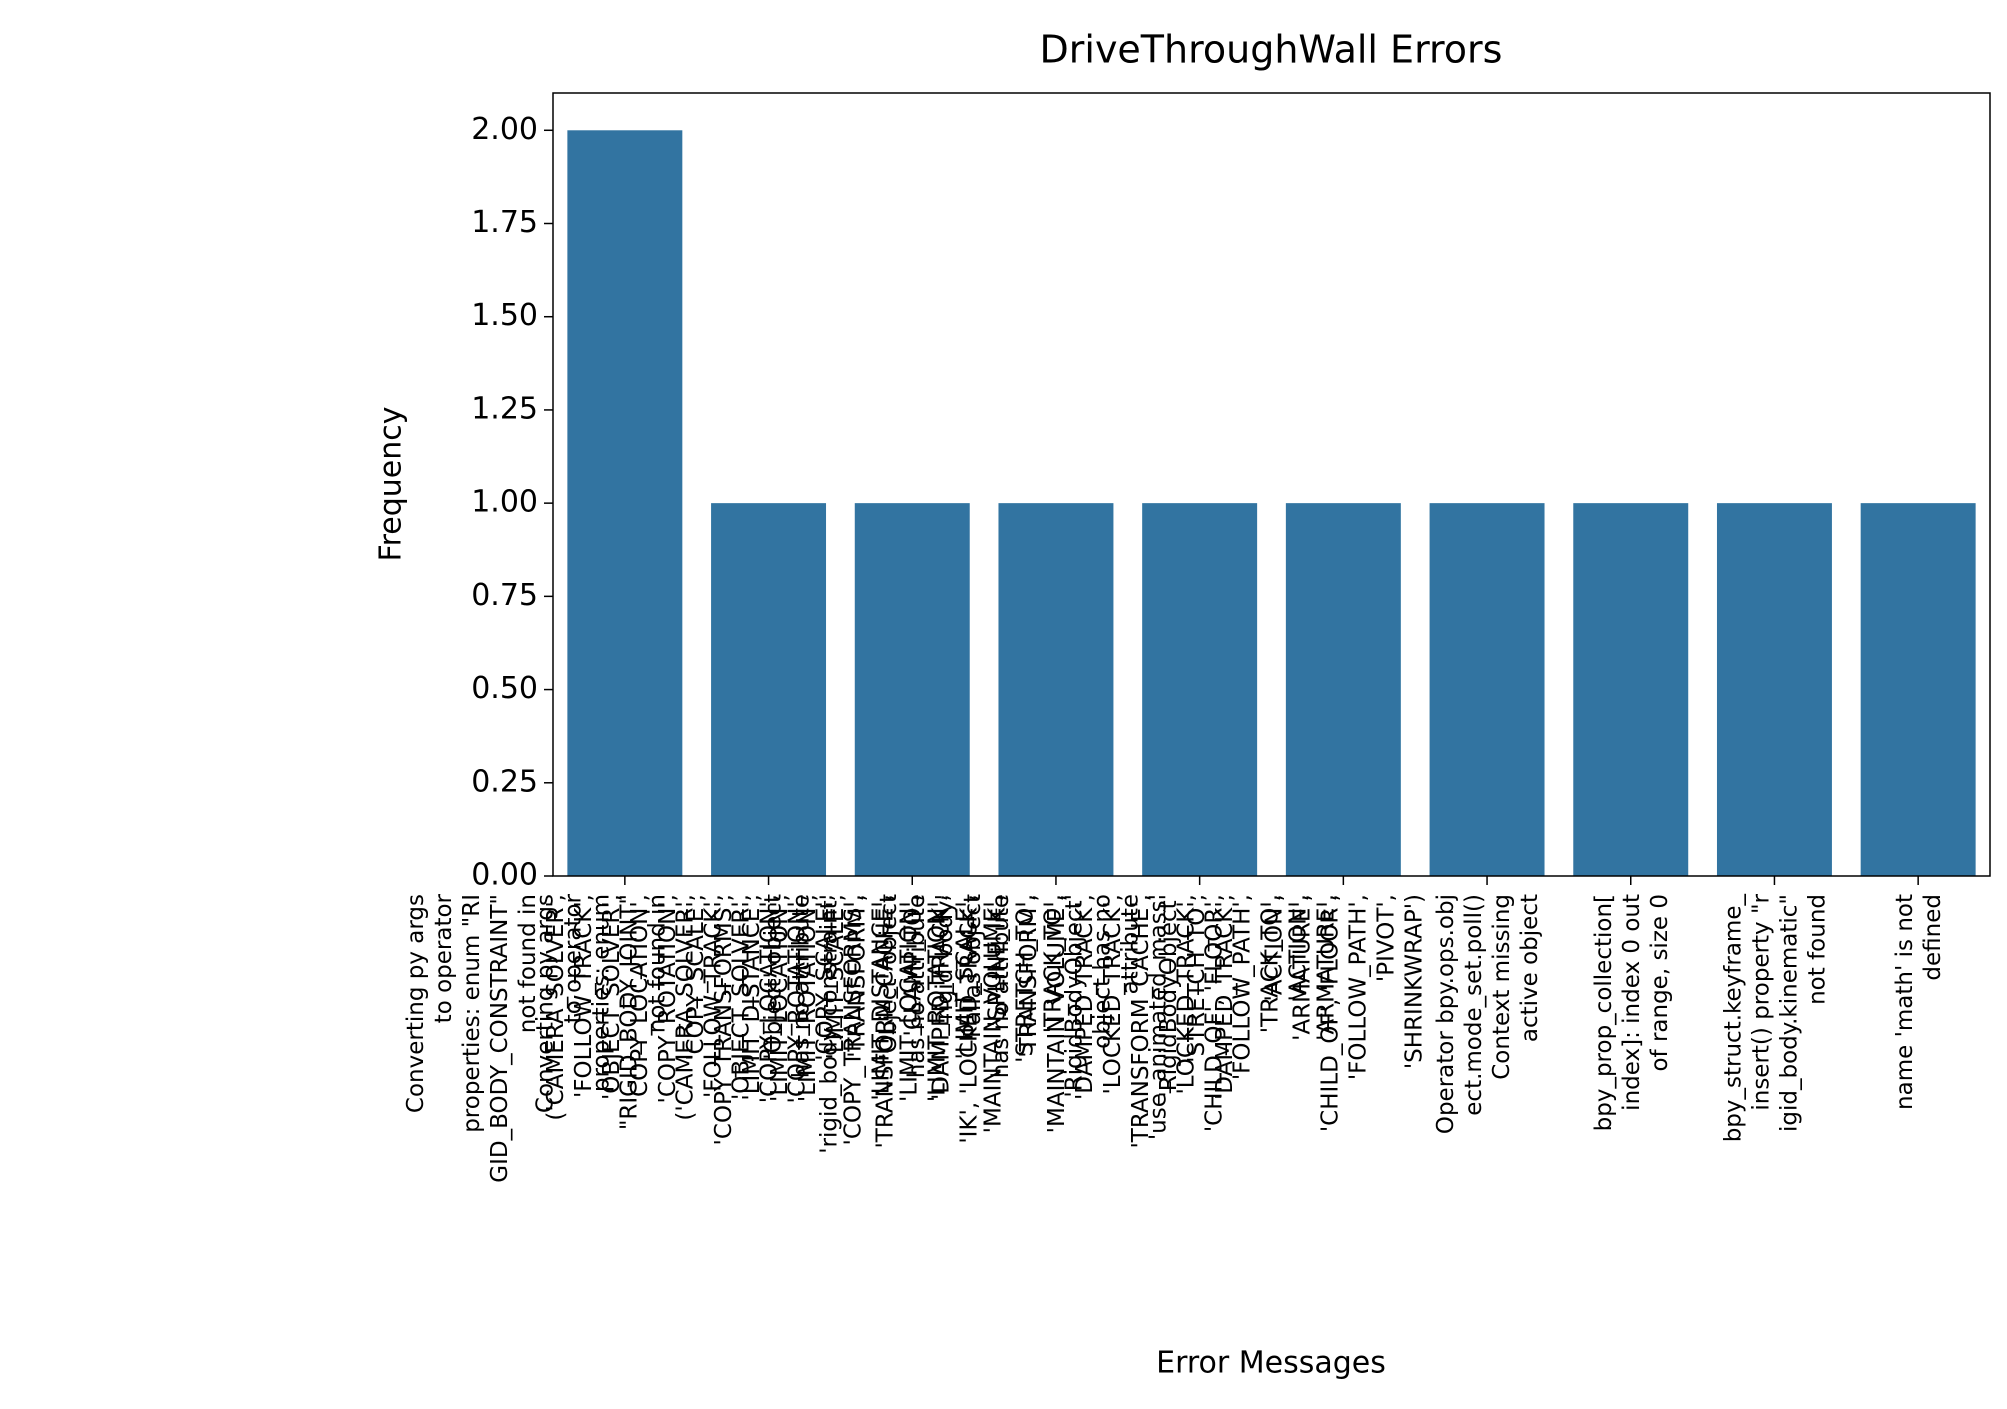  What do you see at coordinates (913, 965) in the screenshot?
I see `x-tick-label-line: 'CLAMP_TO',` at bounding box center [913, 965].